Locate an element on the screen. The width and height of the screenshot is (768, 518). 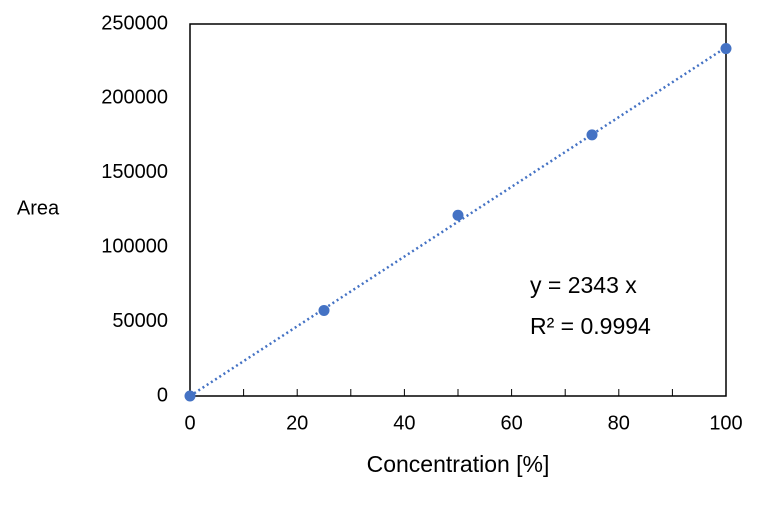
x-tick-label: 0 is located at coordinates (189, 423).